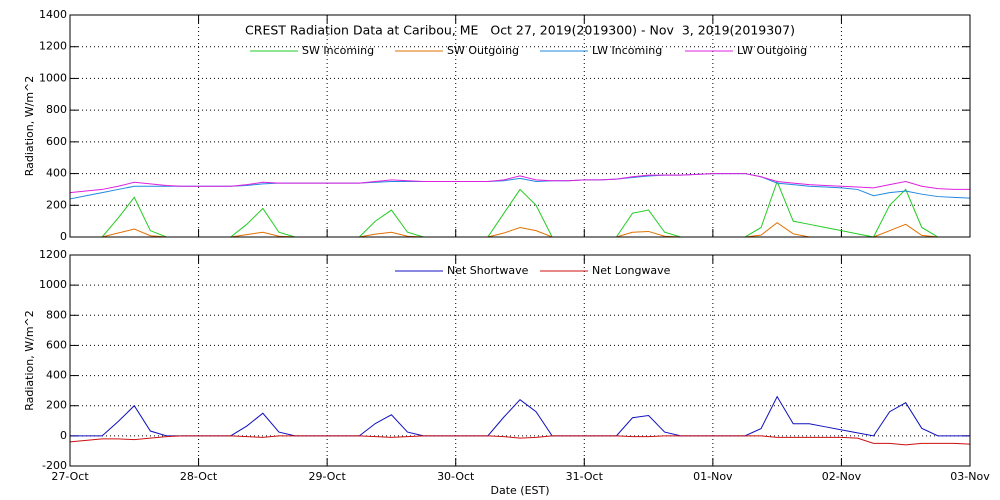 The height and width of the screenshot is (500, 1000). Describe the element at coordinates (483, 50) in the screenshot. I see `legend-label: SW Outgoing` at that location.